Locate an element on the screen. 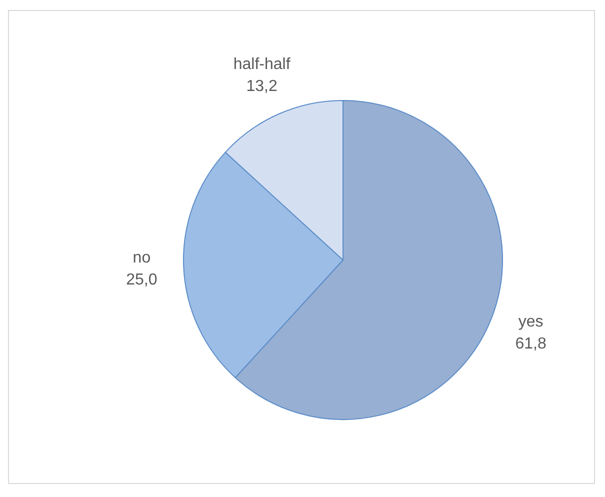  slice-label: yes is located at coordinates (531, 321).